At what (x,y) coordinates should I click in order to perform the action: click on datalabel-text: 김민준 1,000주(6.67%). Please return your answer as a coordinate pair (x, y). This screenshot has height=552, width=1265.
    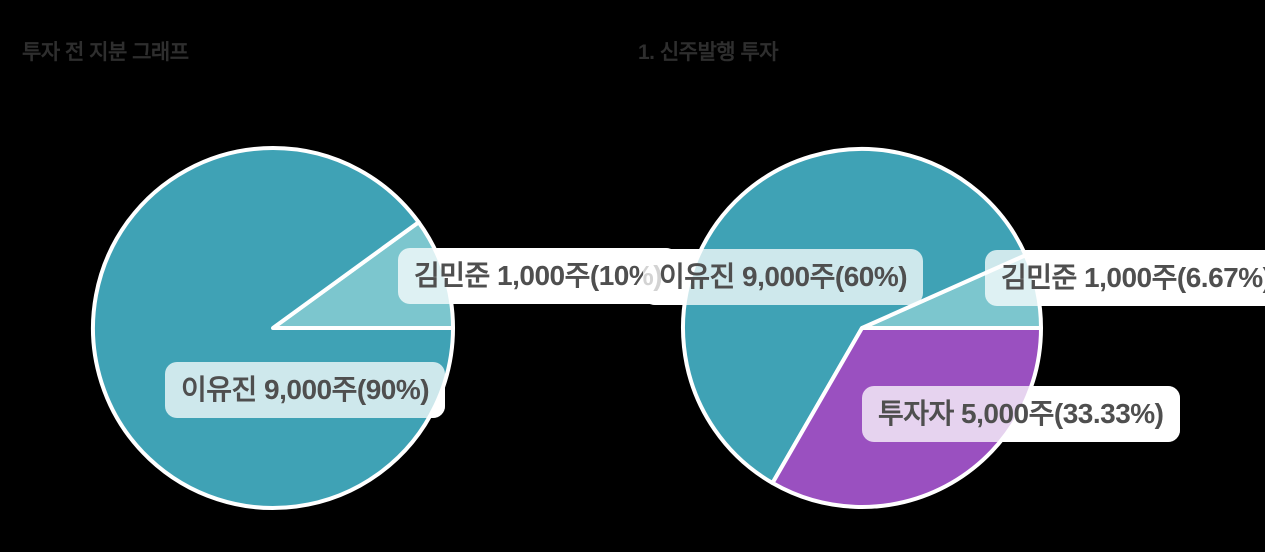
    Looking at the image, I should click on (1125, 278).